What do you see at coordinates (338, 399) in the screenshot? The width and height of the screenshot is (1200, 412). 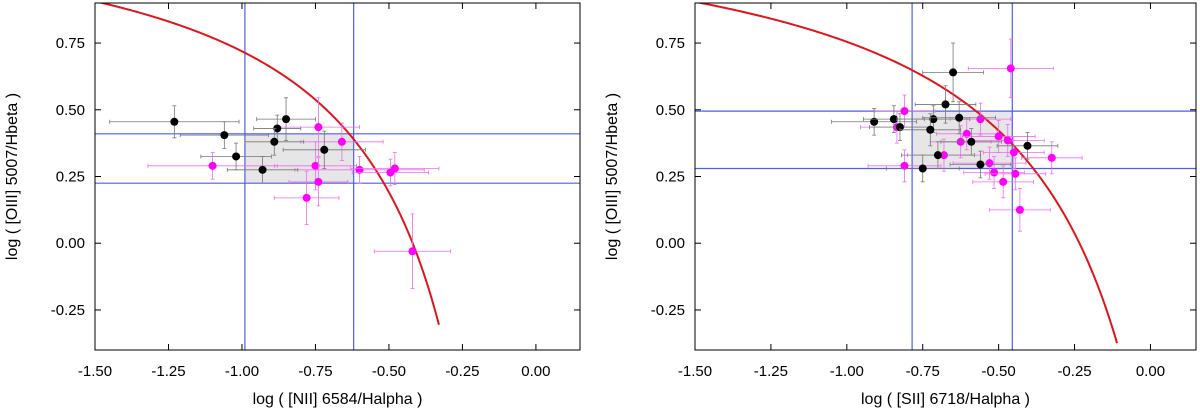 I see `x-axis-label: log ( [NII] 6584/Halpha )` at bounding box center [338, 399].